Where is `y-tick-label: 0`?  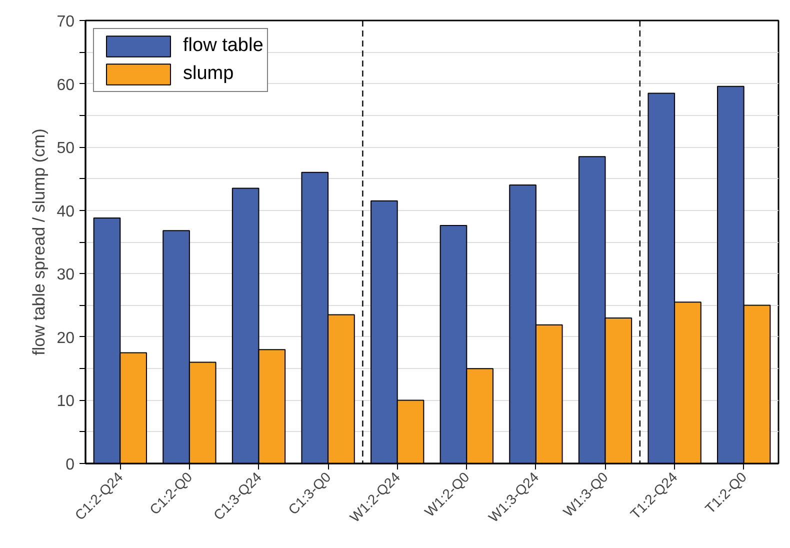
y-tick-label: 0 is located at coordinates (70, 465).